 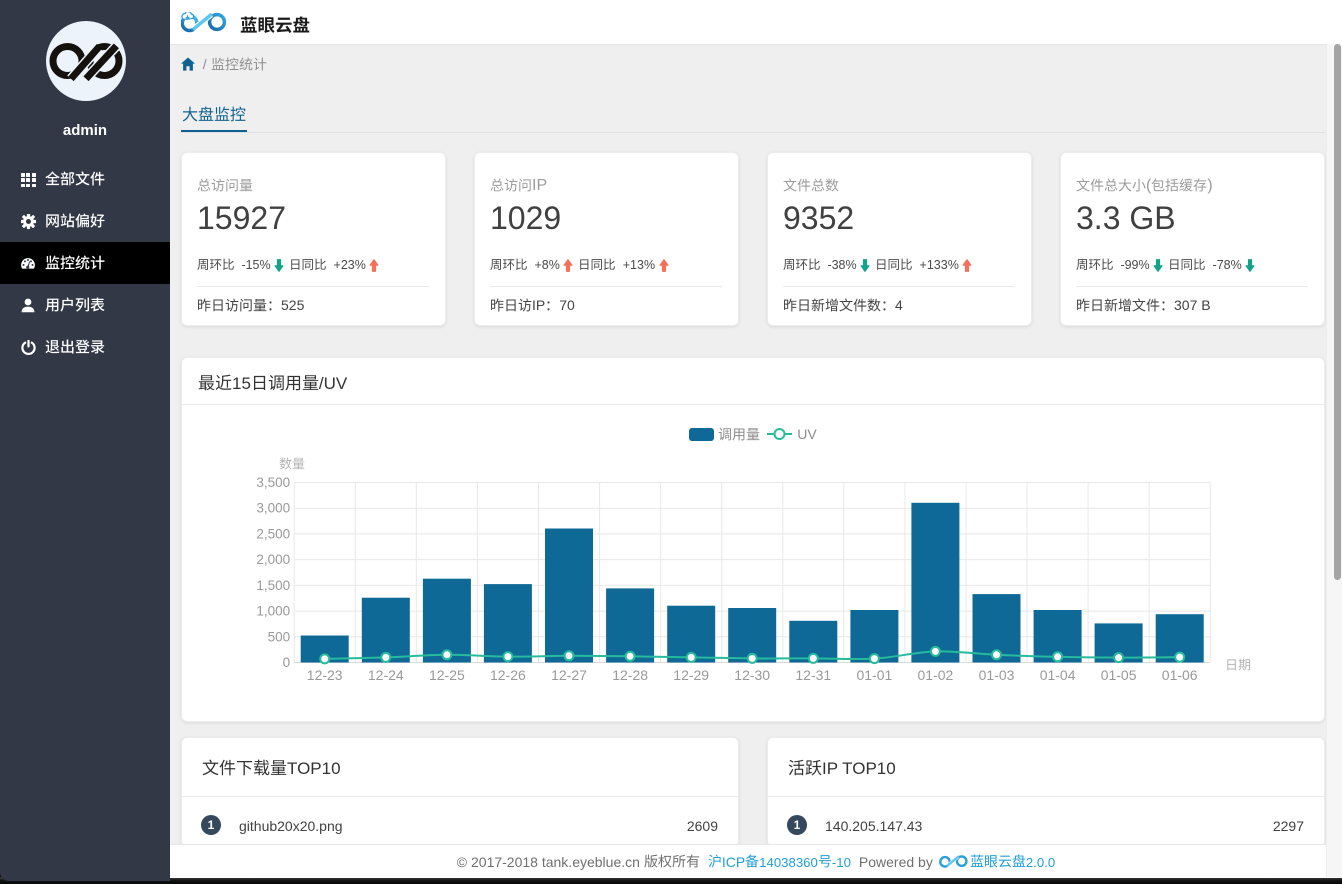 I want to click on svg-text: 500, so click(x=279, y=636).